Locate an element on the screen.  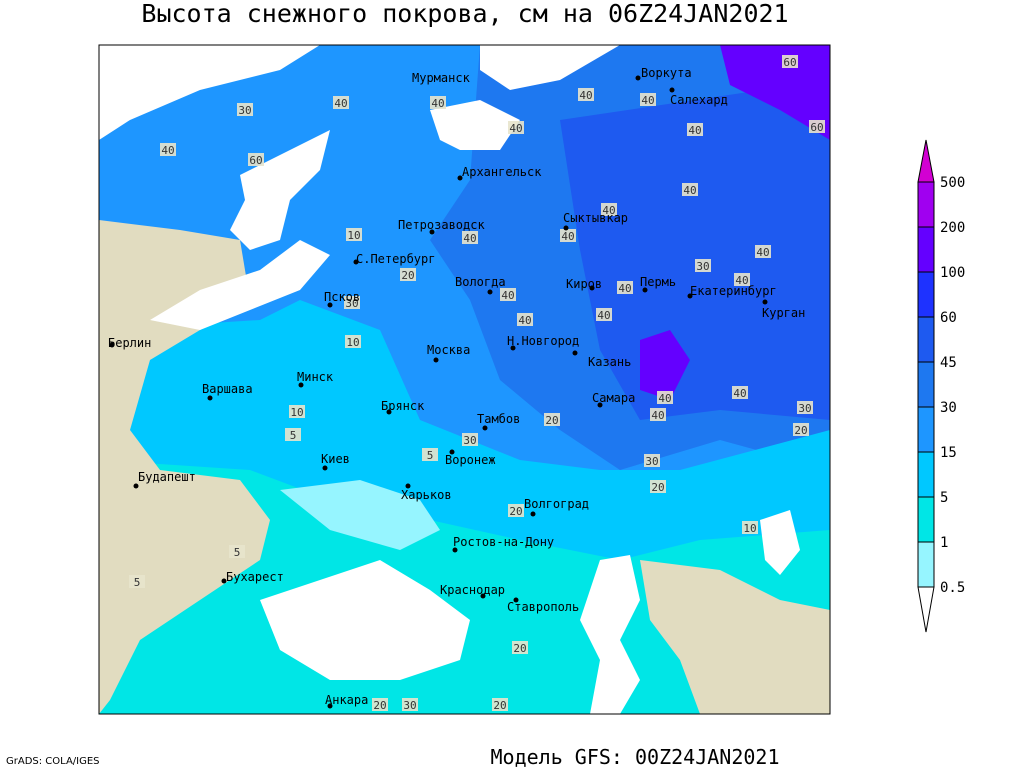
city-label: Краснодар is located at coordinates (472, 590).